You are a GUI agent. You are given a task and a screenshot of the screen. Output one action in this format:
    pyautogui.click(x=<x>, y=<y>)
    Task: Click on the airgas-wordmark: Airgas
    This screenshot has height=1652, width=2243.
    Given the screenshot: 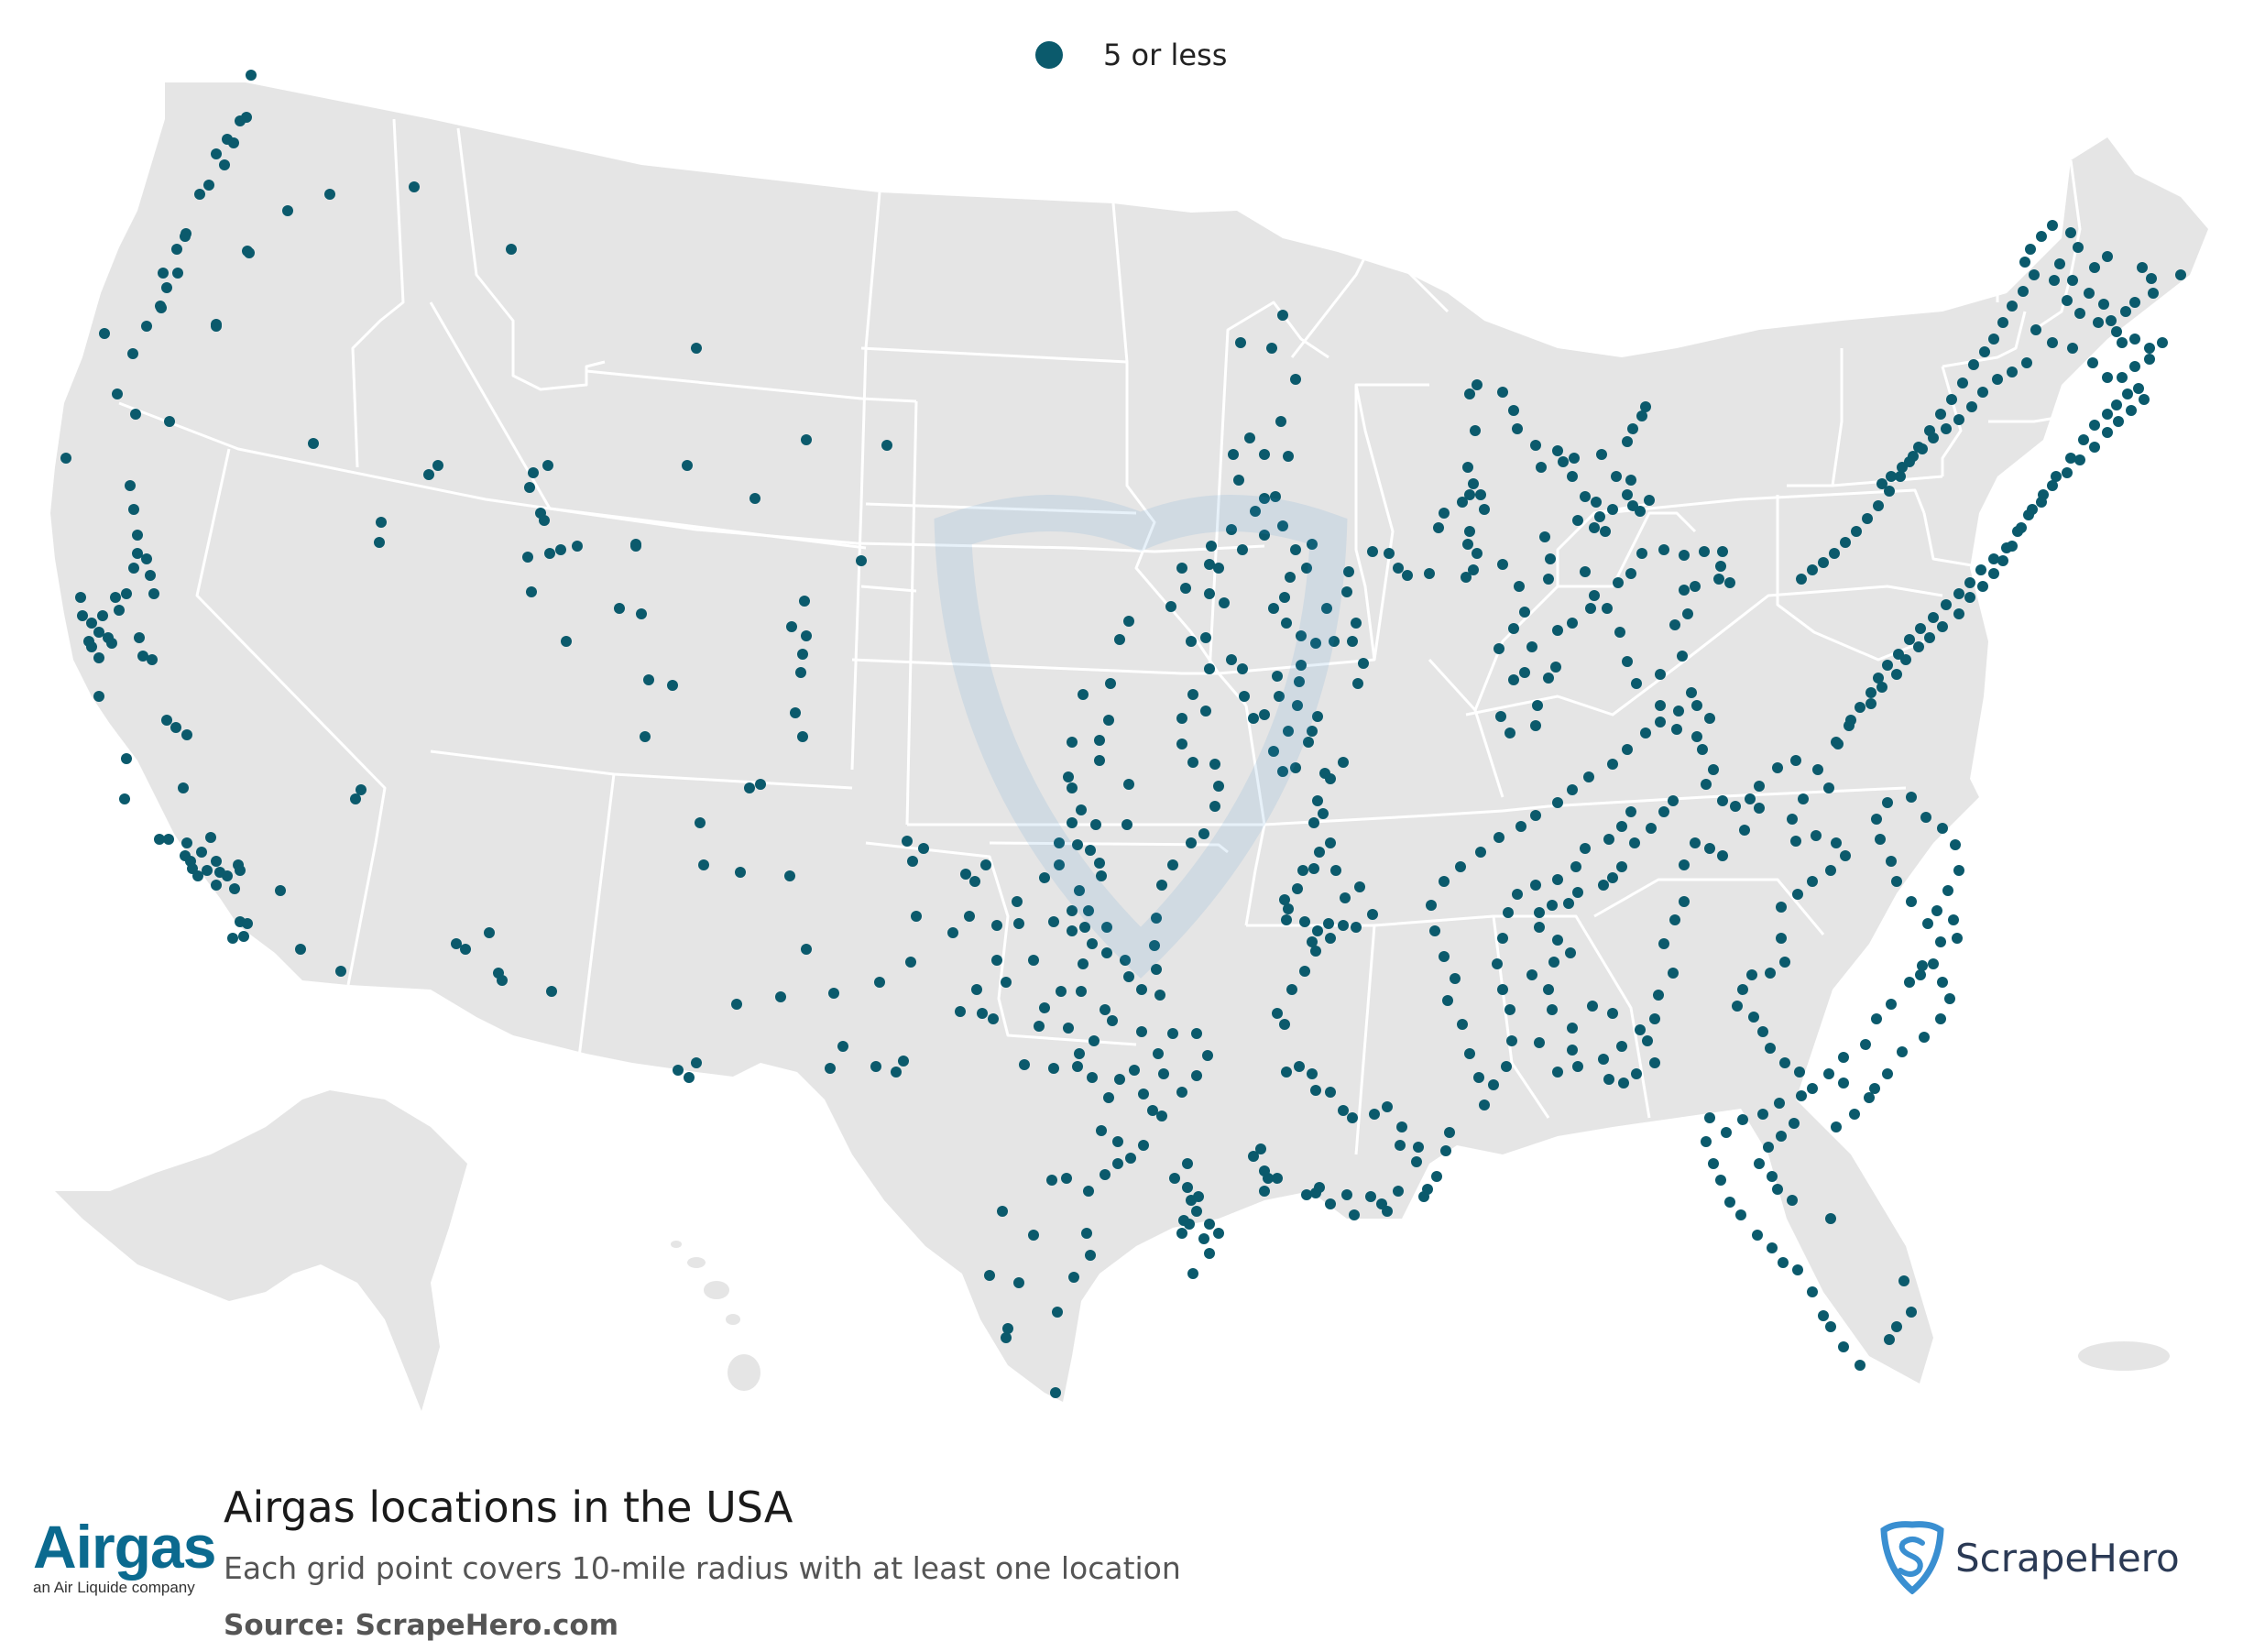 What is the action you would take?
    pyautogui.click(x=124, y=1547)
    